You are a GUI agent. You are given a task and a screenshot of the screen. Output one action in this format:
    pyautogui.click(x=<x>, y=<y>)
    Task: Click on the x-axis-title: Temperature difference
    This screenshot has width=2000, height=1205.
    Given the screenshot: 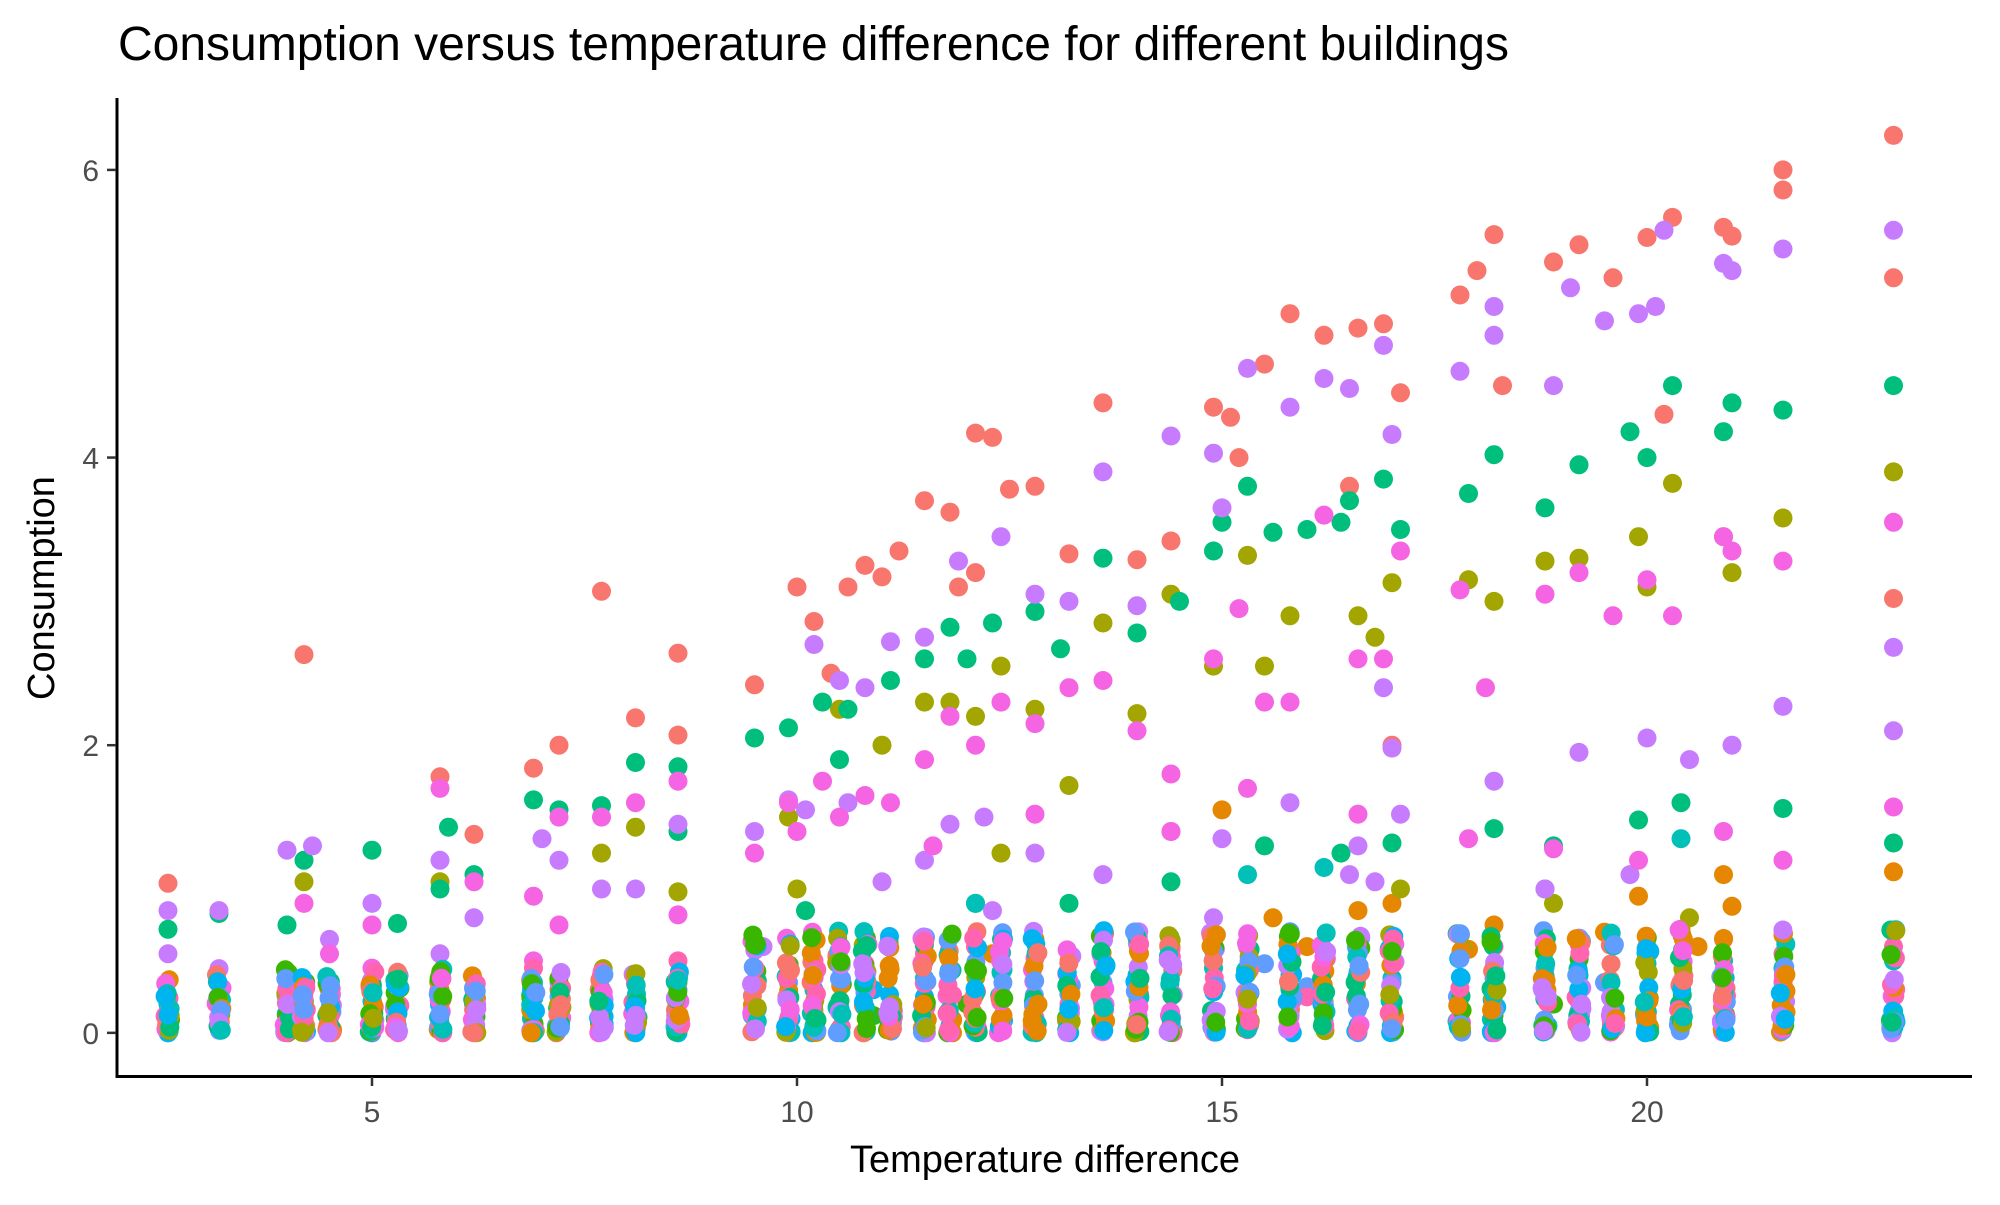 What is the action you would take?
    pyautogui.click(x=1045, y=1160)
    